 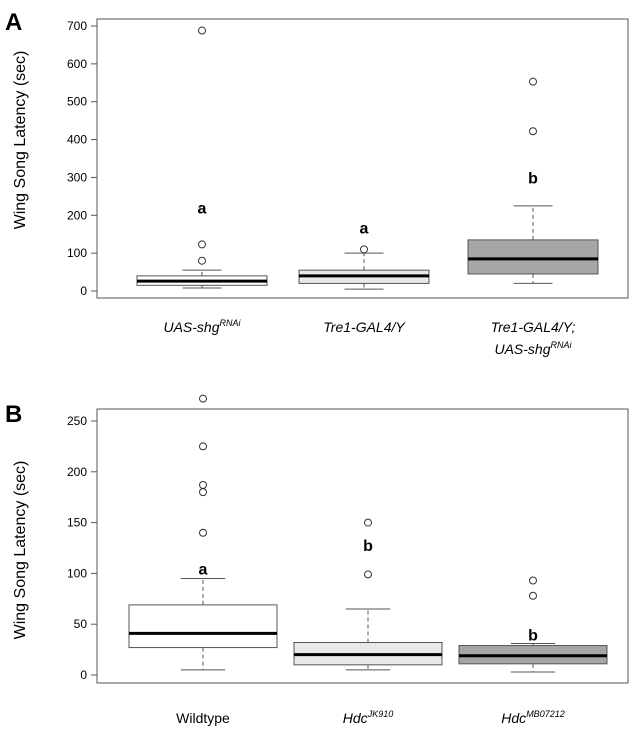 I want to click on panel-letter: B, so click(x=13, y=414).